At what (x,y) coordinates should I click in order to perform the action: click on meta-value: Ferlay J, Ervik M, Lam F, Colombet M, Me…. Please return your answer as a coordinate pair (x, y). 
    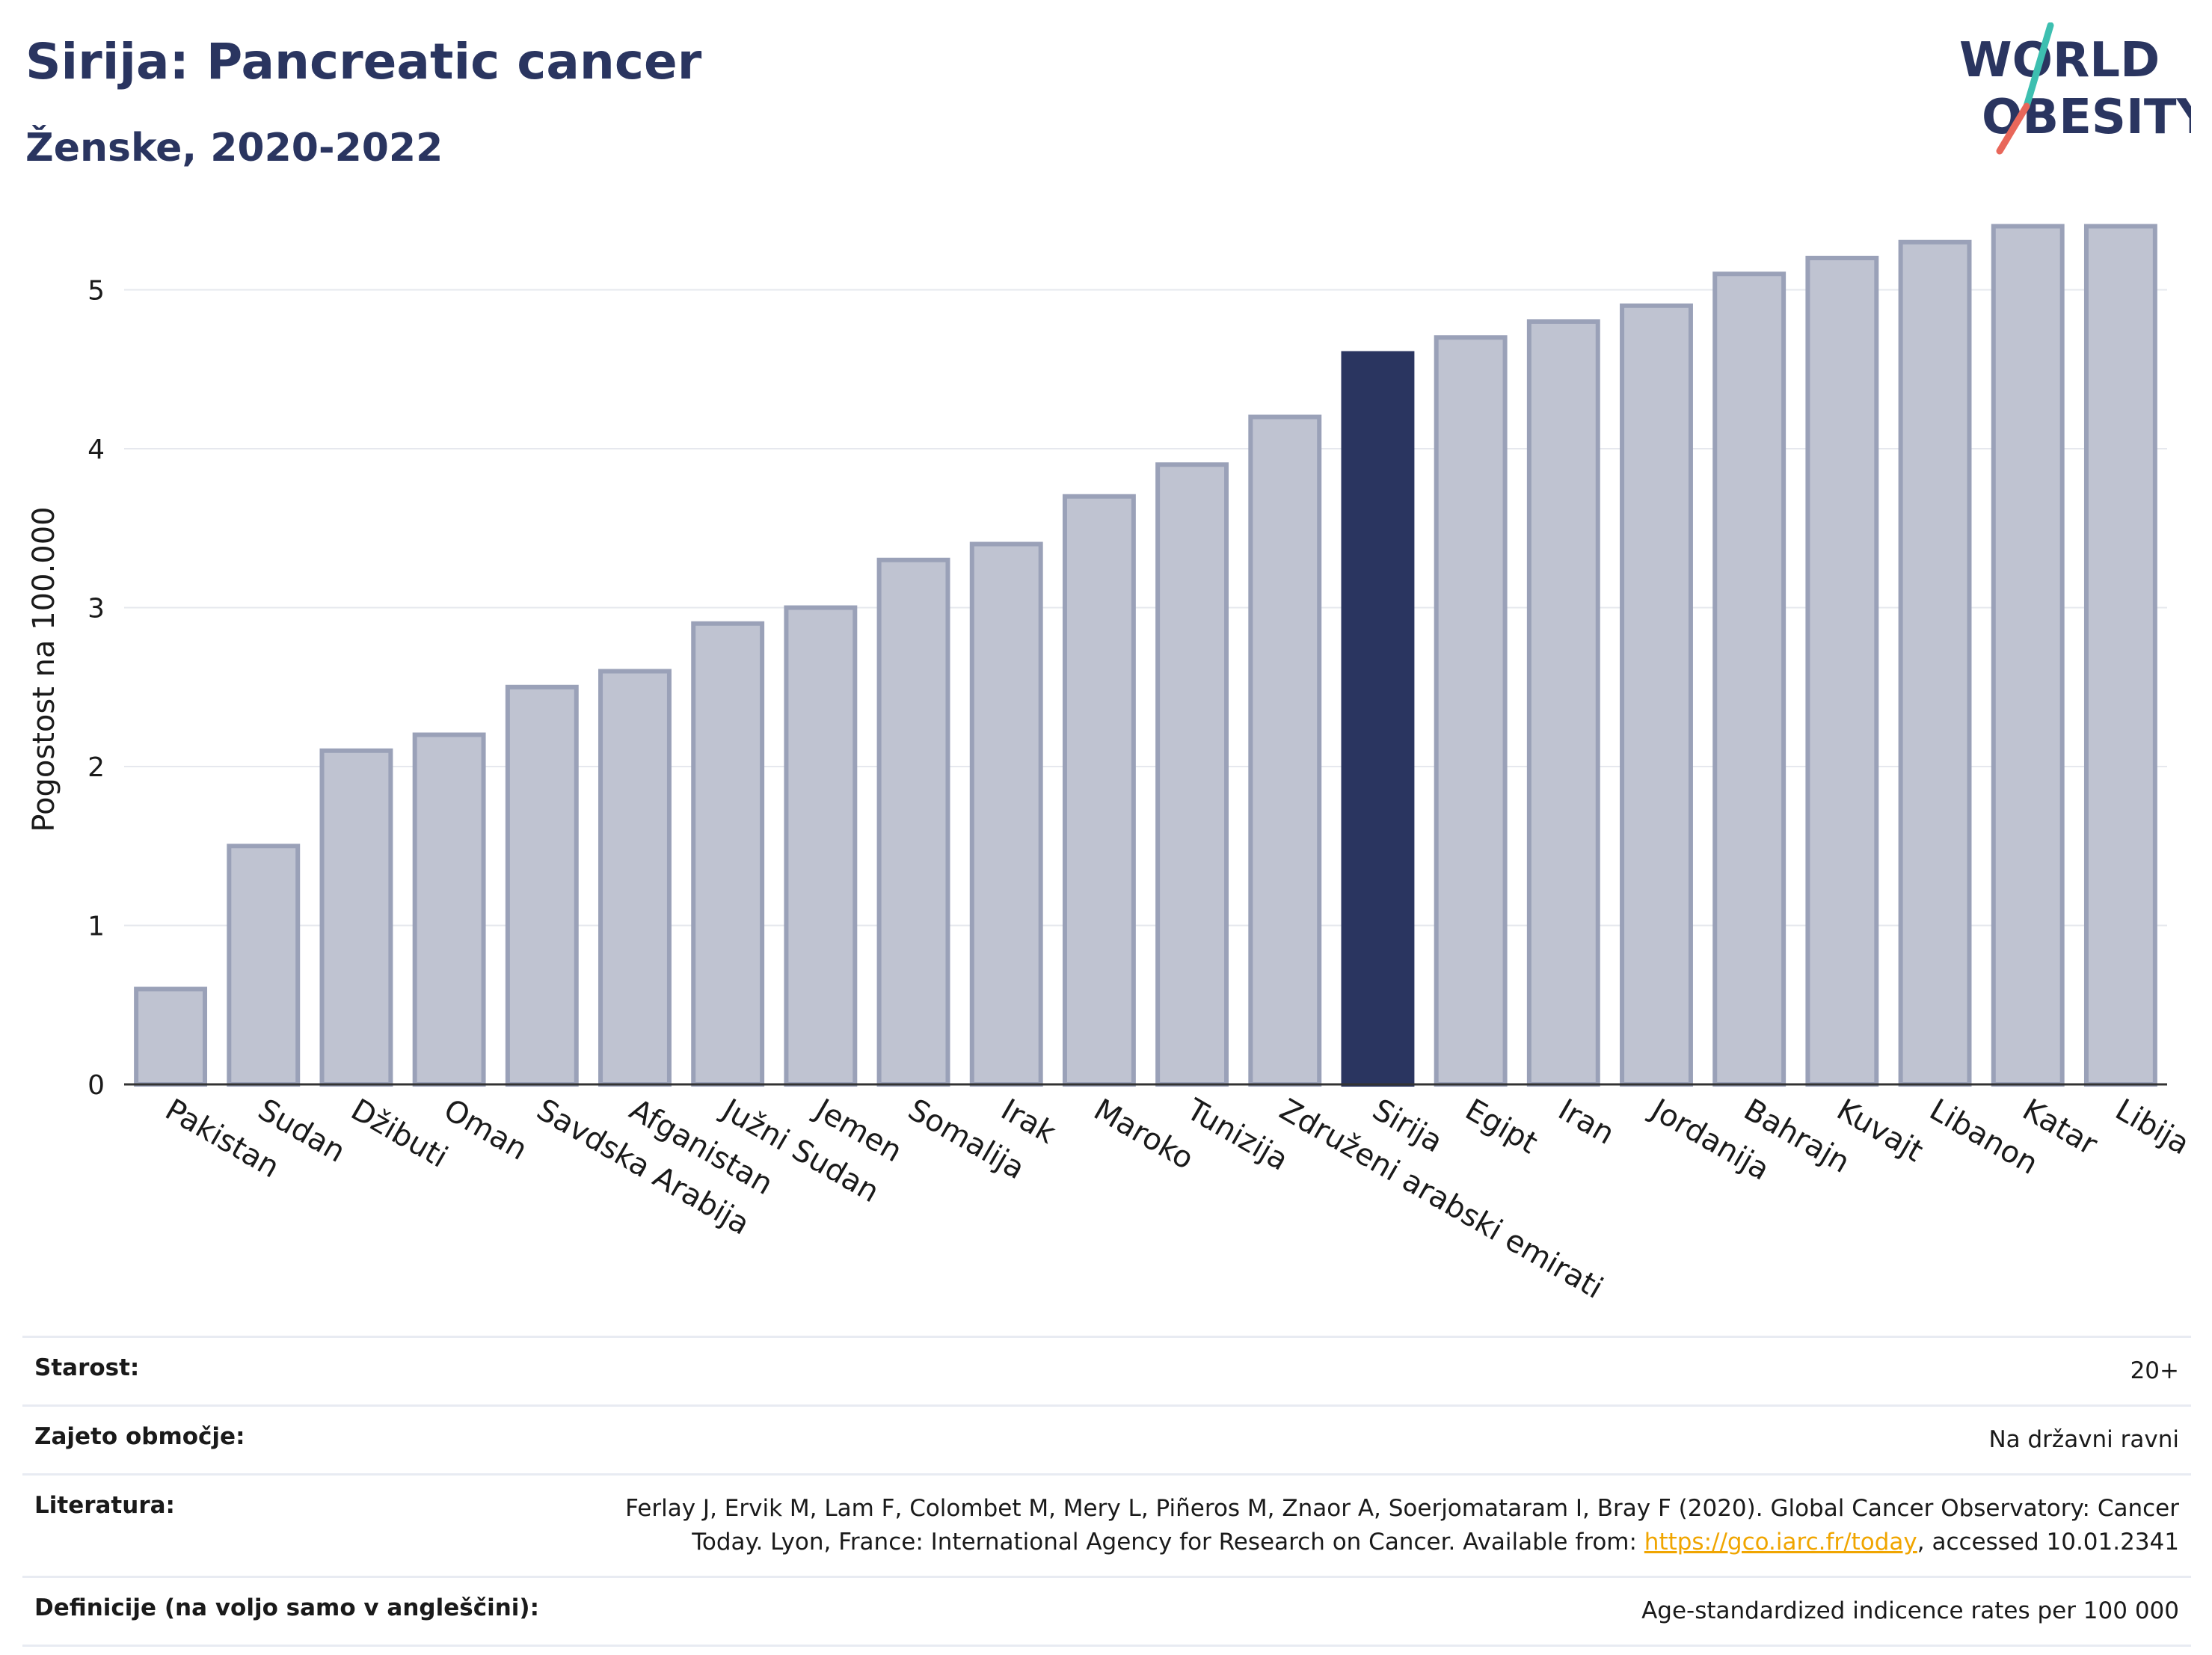
    Looking at the image, I should click on (1402, 1525).